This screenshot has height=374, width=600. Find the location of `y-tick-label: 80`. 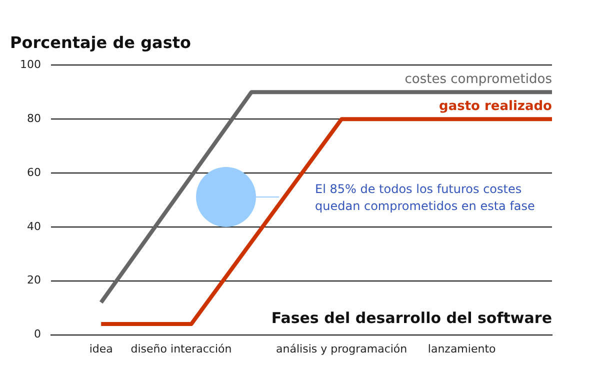

y-tick-label: 80 is located at coordinates (33, 118).